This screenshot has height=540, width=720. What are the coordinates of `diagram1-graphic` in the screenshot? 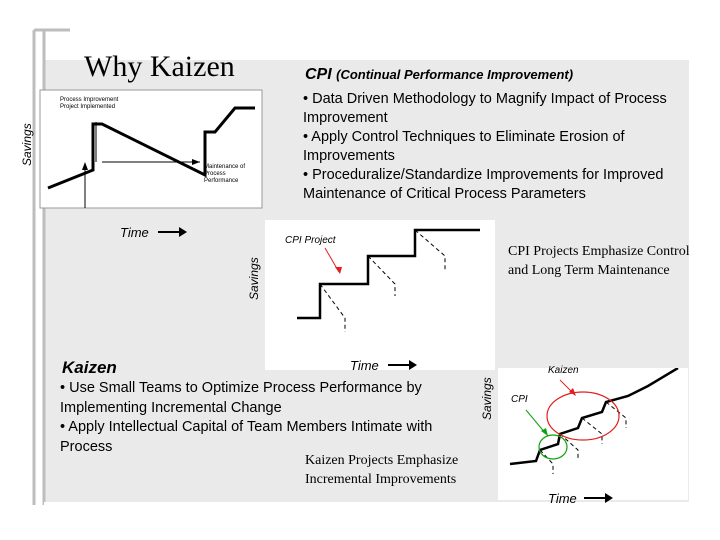 It's located at (151, 157).